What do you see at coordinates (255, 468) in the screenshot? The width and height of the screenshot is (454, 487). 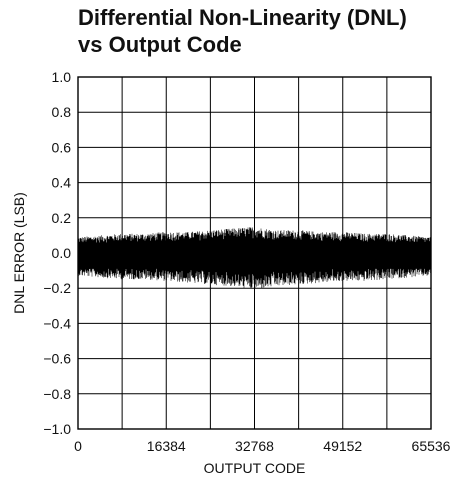 I see `x-axis-label: OUTPUT CODE` at bounding box center [255, 468].